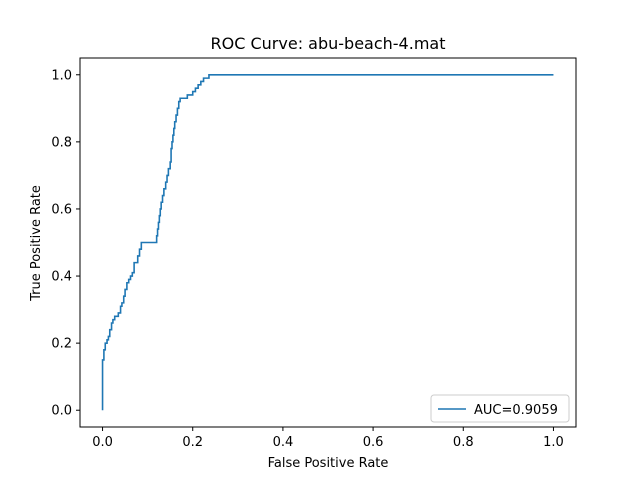  I want to click on legend: AUC=0.9059, so click(500, 408).